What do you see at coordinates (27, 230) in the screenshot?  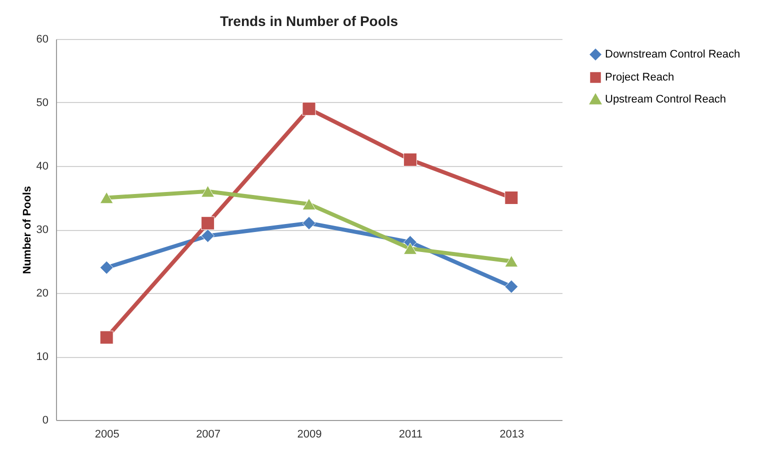 I see `y-axis-title: Number of Pools` at bounding box center [27, 230].